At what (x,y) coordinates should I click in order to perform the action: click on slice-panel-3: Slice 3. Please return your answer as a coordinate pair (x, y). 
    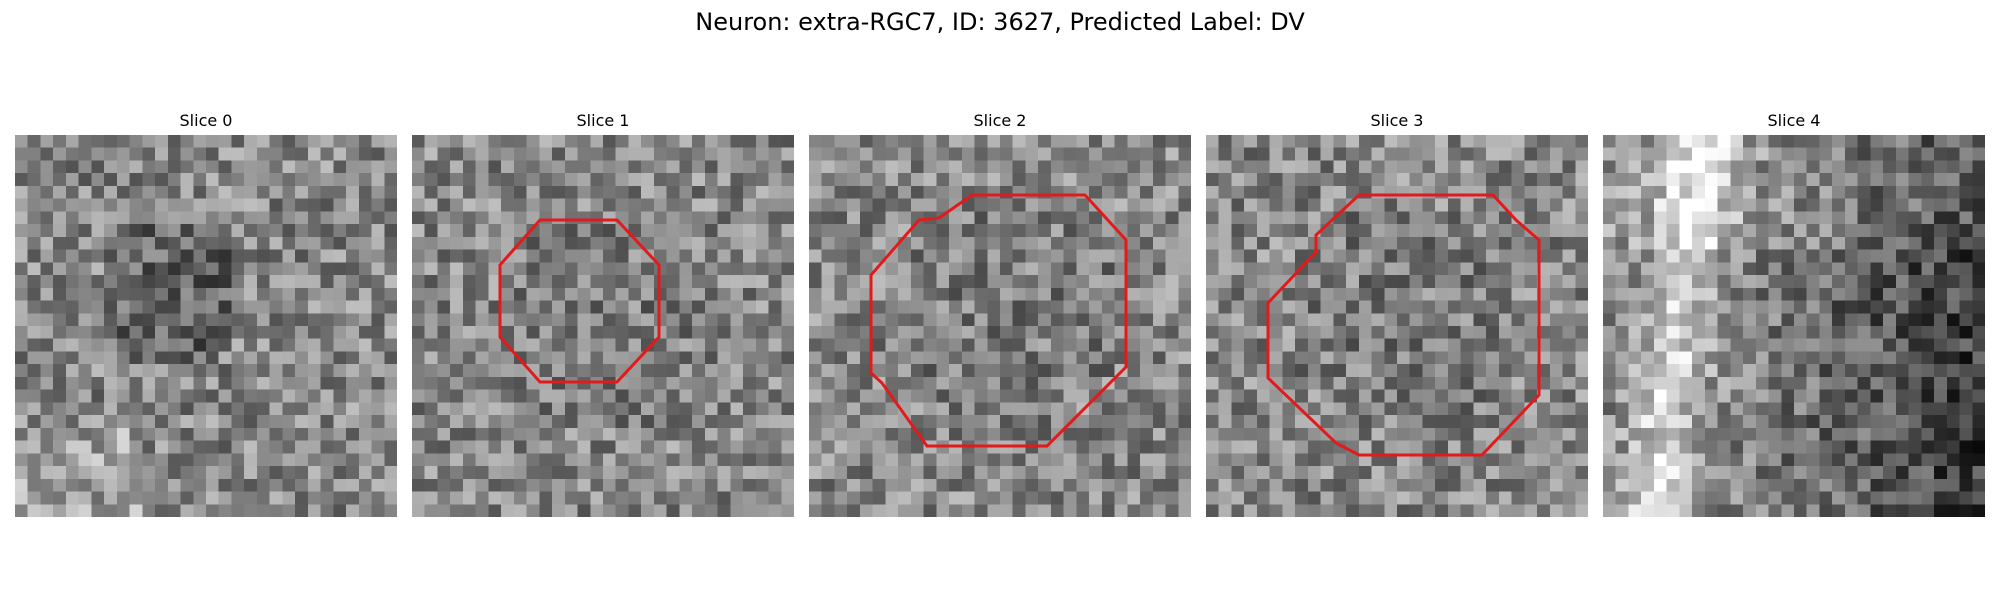
    Looking at the image, I should click on (1397, 313).